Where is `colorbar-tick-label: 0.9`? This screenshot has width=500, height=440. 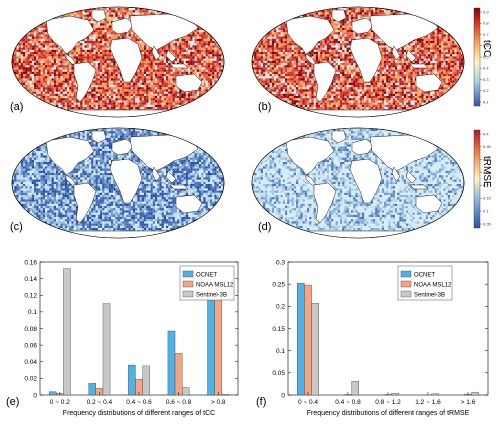 colorbar-tick-label: 0.9 is located at coordinates (486, 11).